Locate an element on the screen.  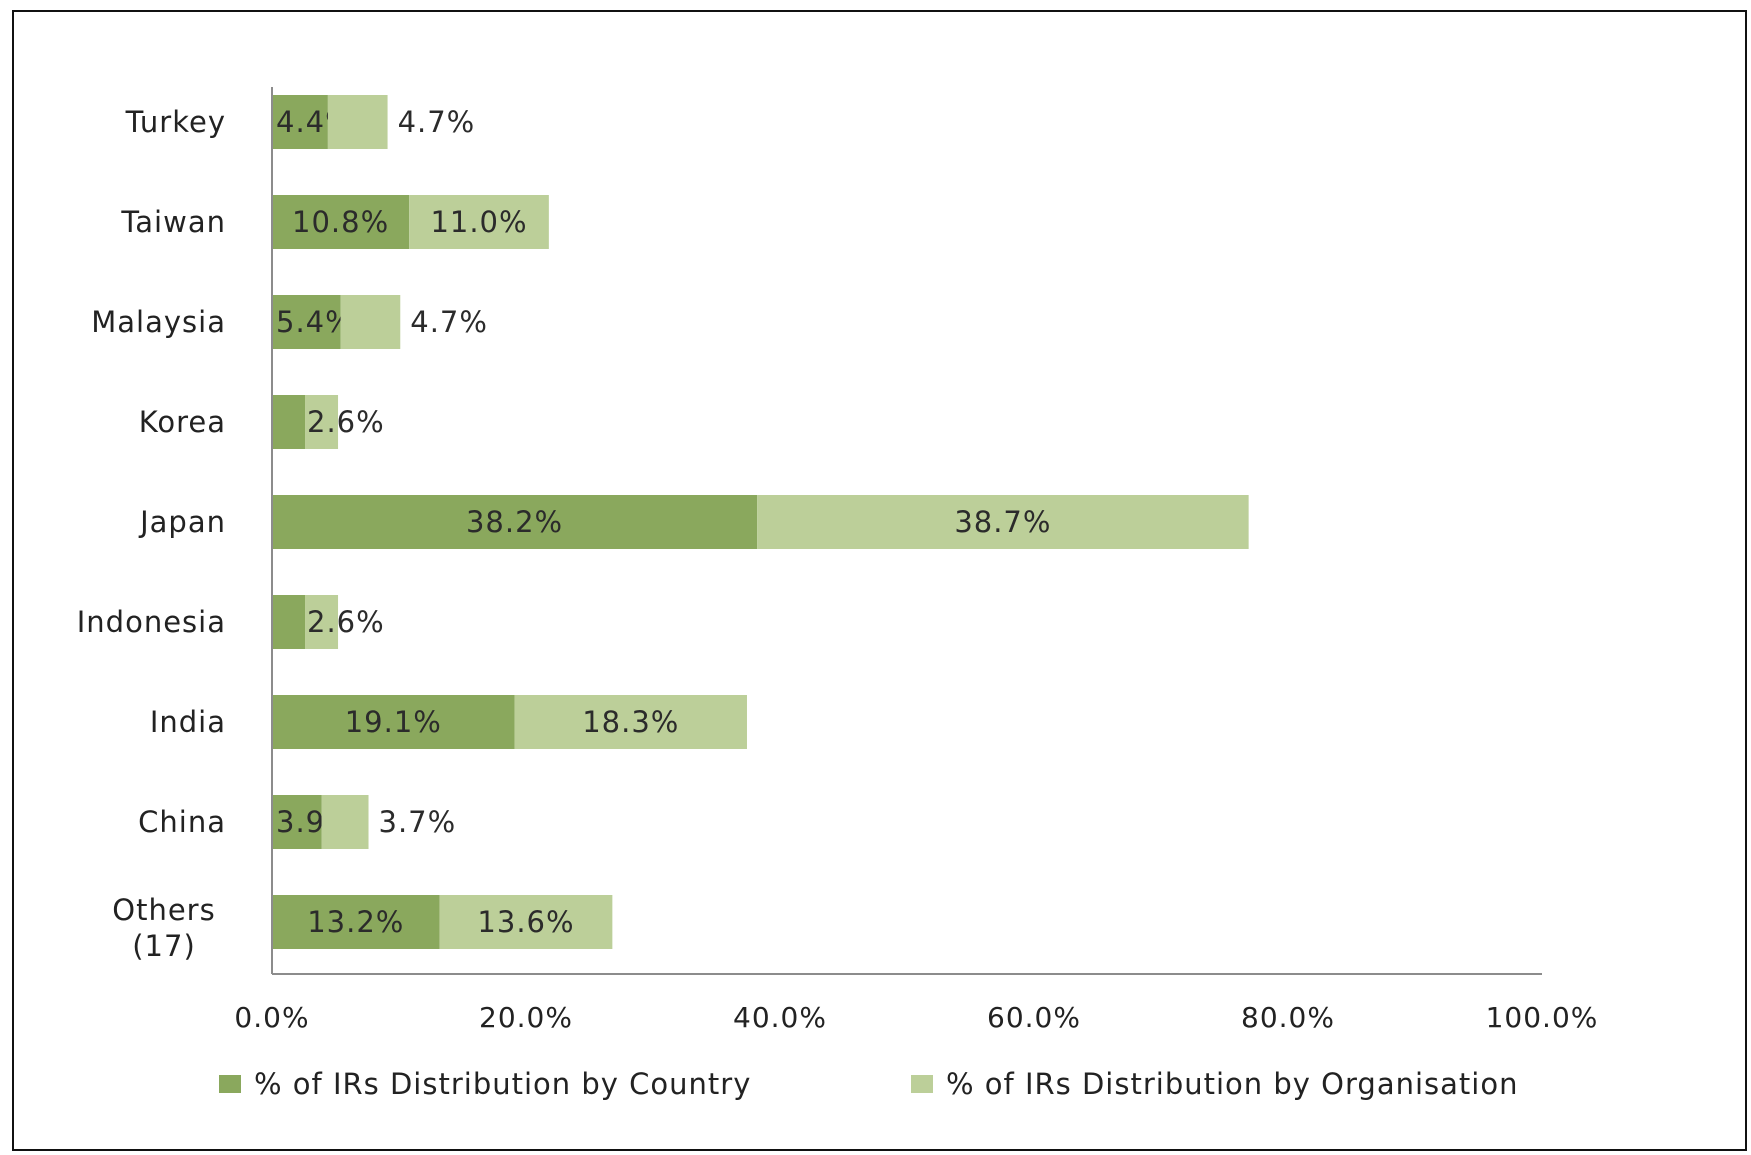
category-label: Malaysia is located at coordinates (158, 322).